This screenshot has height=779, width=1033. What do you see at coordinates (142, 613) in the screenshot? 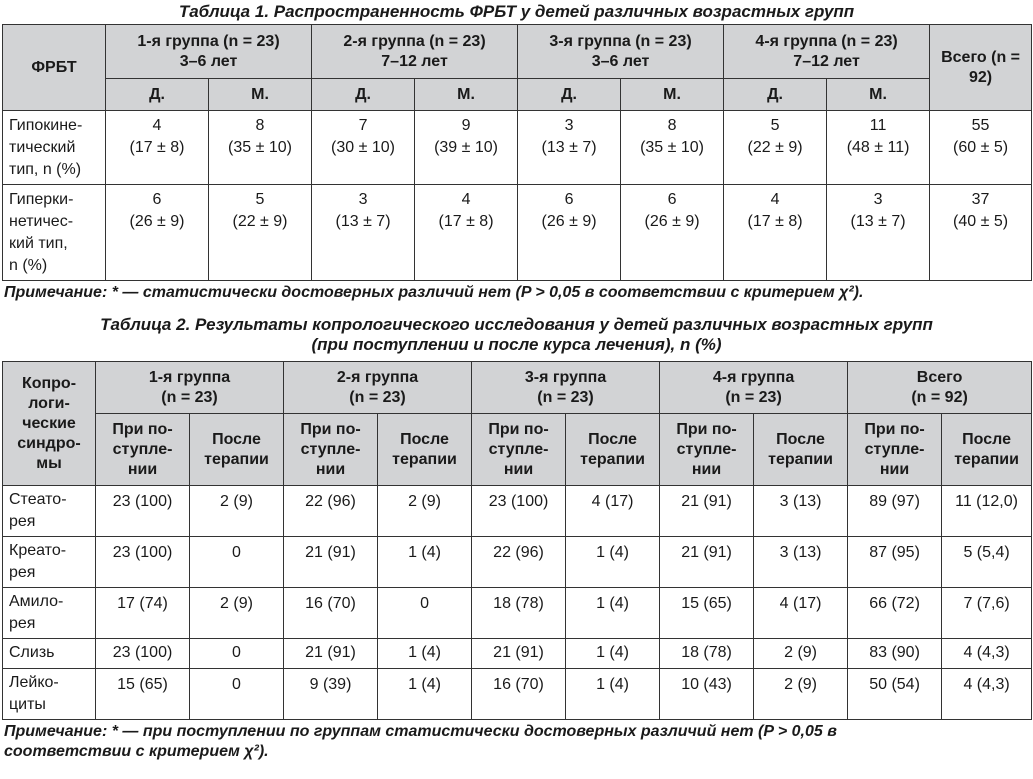
I see `table-cell: 17 (74)` at bounding box center [142, 613].